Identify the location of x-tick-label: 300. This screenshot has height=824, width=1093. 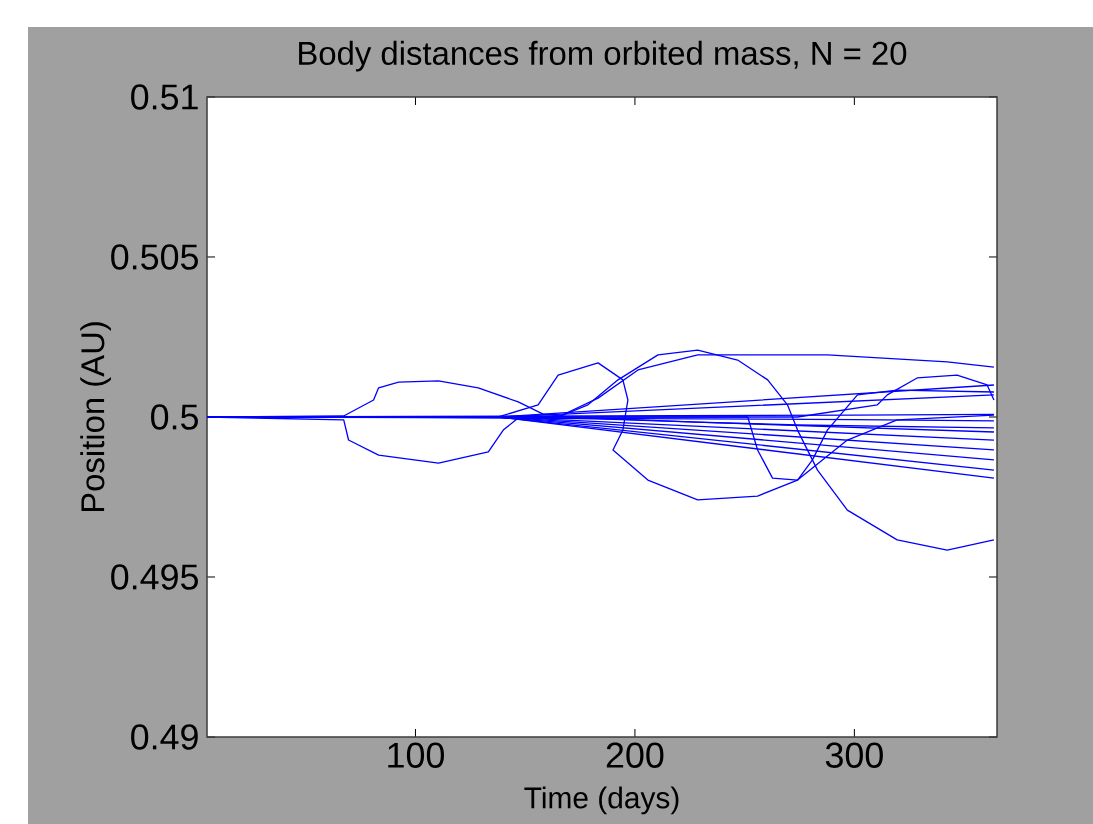
(854, 755).